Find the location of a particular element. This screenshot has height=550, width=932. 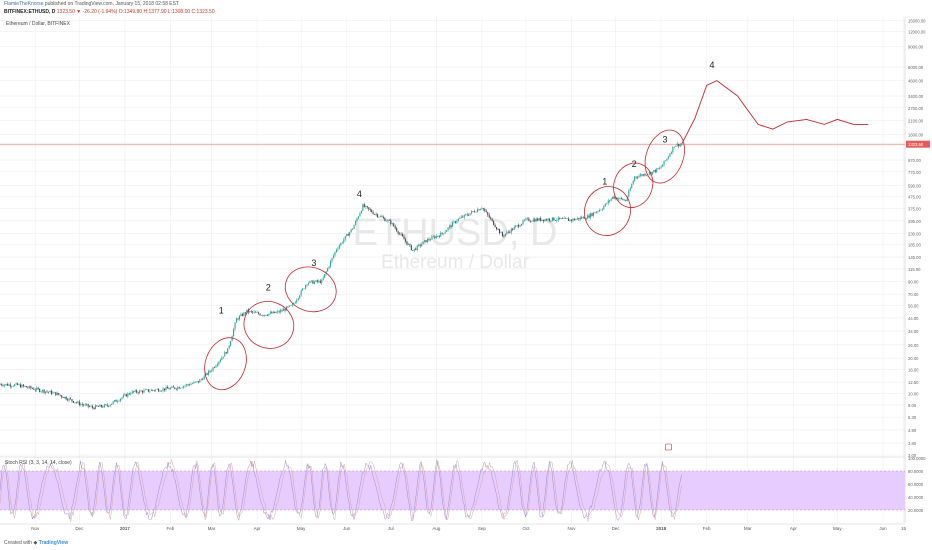

author-link: FlamieTheKnorse is located at coordinates (24, 4).